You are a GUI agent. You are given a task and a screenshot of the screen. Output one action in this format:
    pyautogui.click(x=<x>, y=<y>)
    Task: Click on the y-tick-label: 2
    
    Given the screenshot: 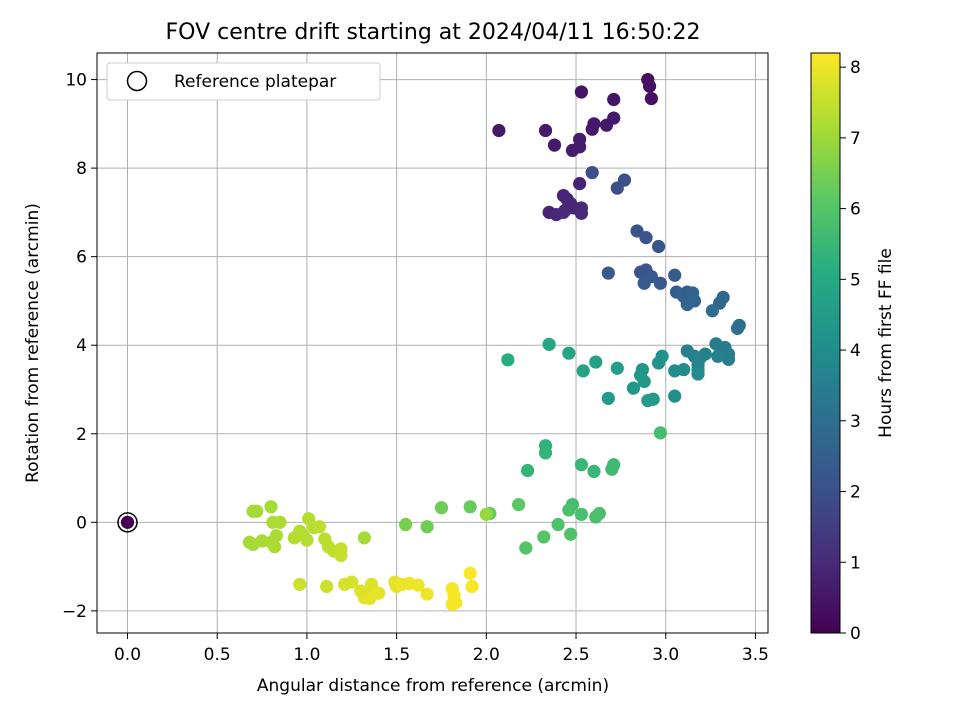 What is the action you would take?
    pyautogui.click(x=81, y=435)
    